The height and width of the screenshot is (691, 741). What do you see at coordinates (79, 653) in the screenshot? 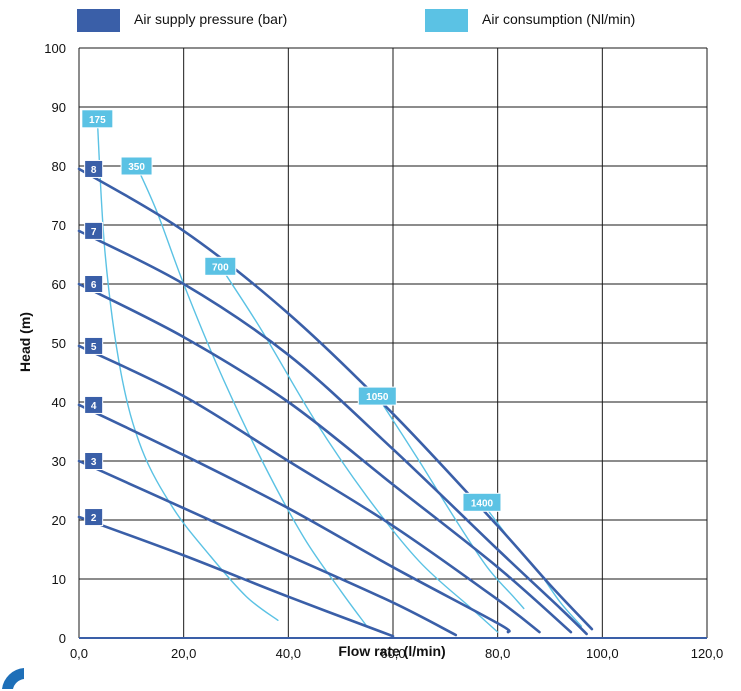
I see `x-tick-label: 0,0` at bounding box center [79, 653].